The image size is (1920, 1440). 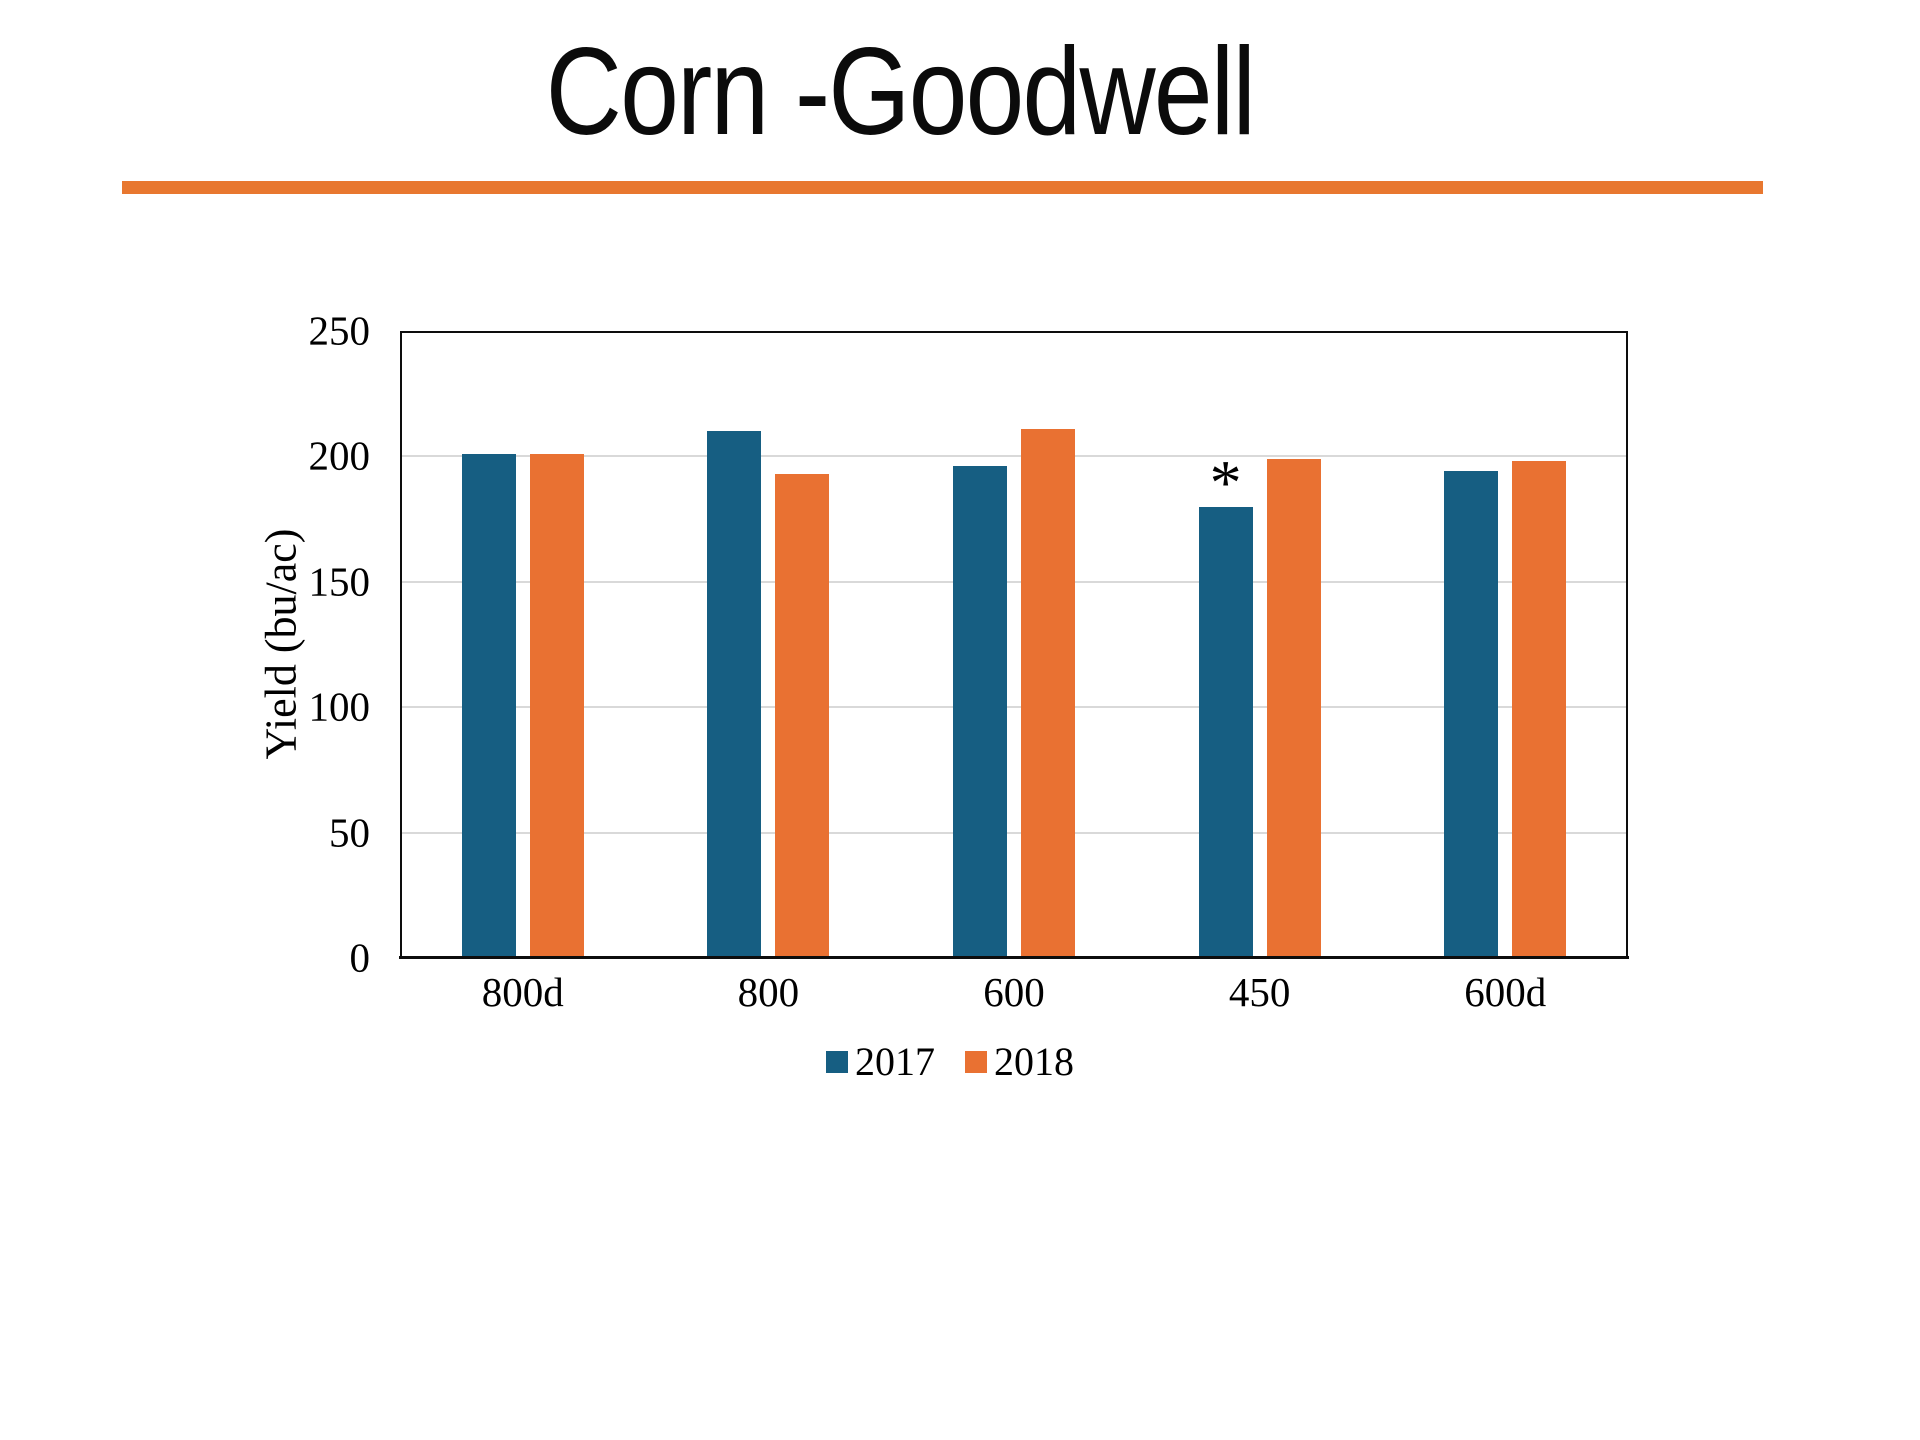 I want to click on page-title: Corn -Goodwell, so click(x=900, y=92).